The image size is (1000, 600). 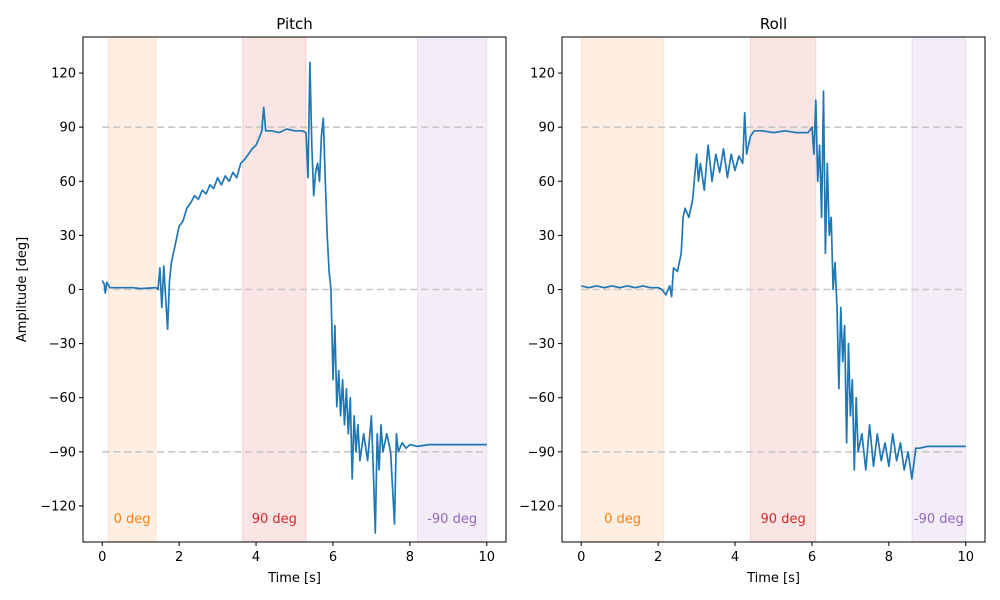 I want to click on chart-title: Roll, so click(x=773, y=24).